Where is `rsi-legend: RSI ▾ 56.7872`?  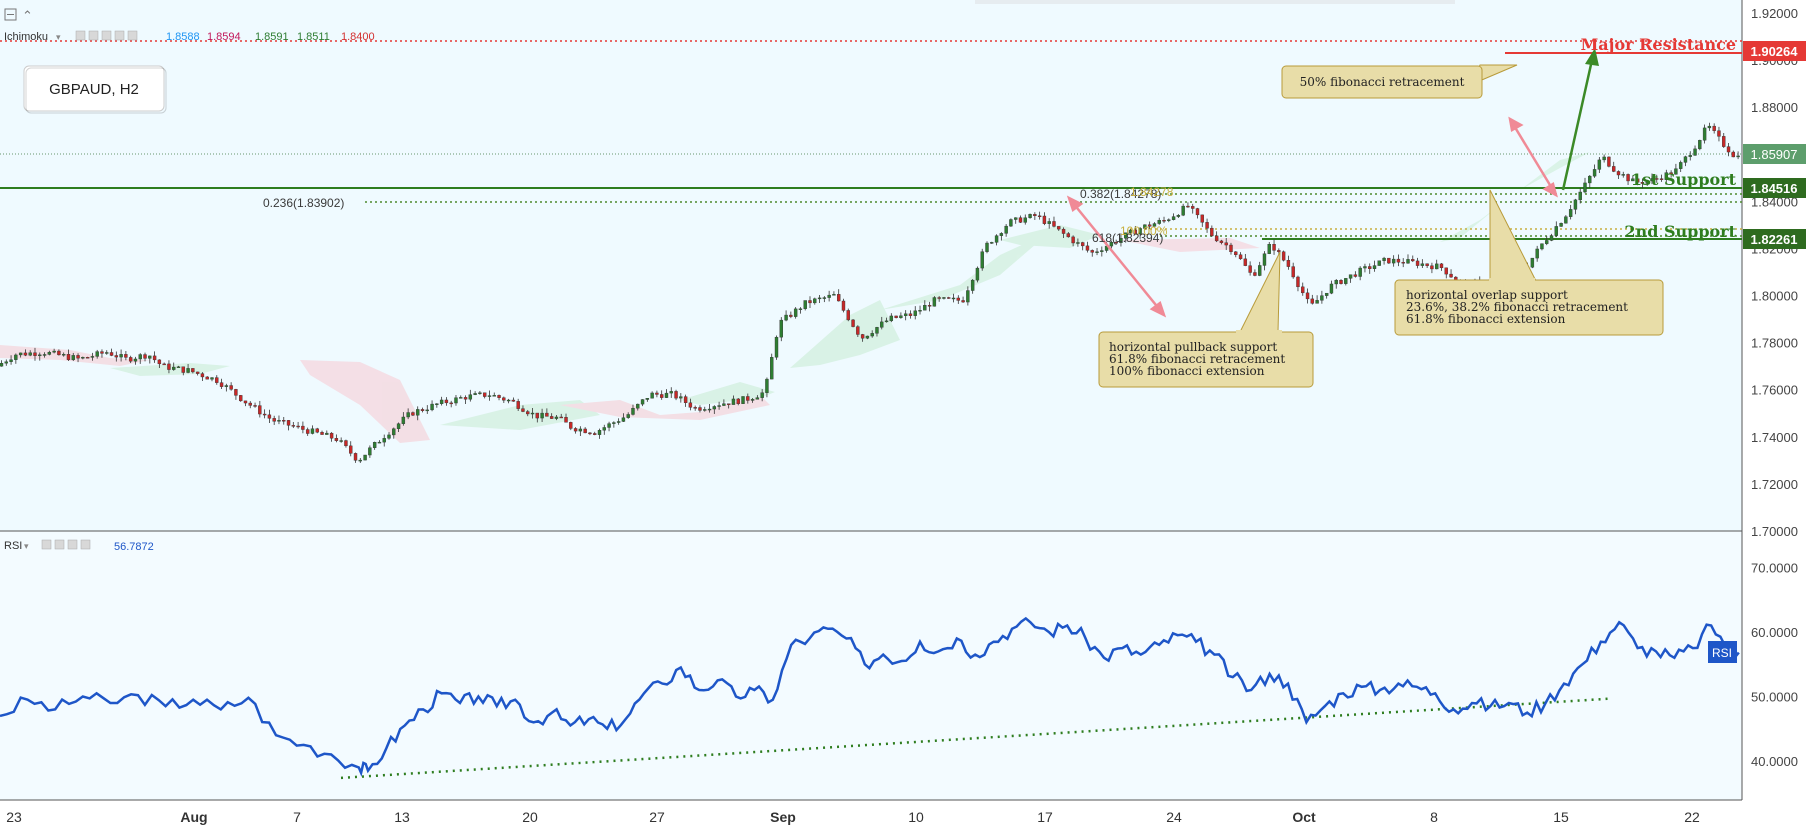
rsi-legend: RSI ▾ 56.7872 is located at coordinates (79, 546).